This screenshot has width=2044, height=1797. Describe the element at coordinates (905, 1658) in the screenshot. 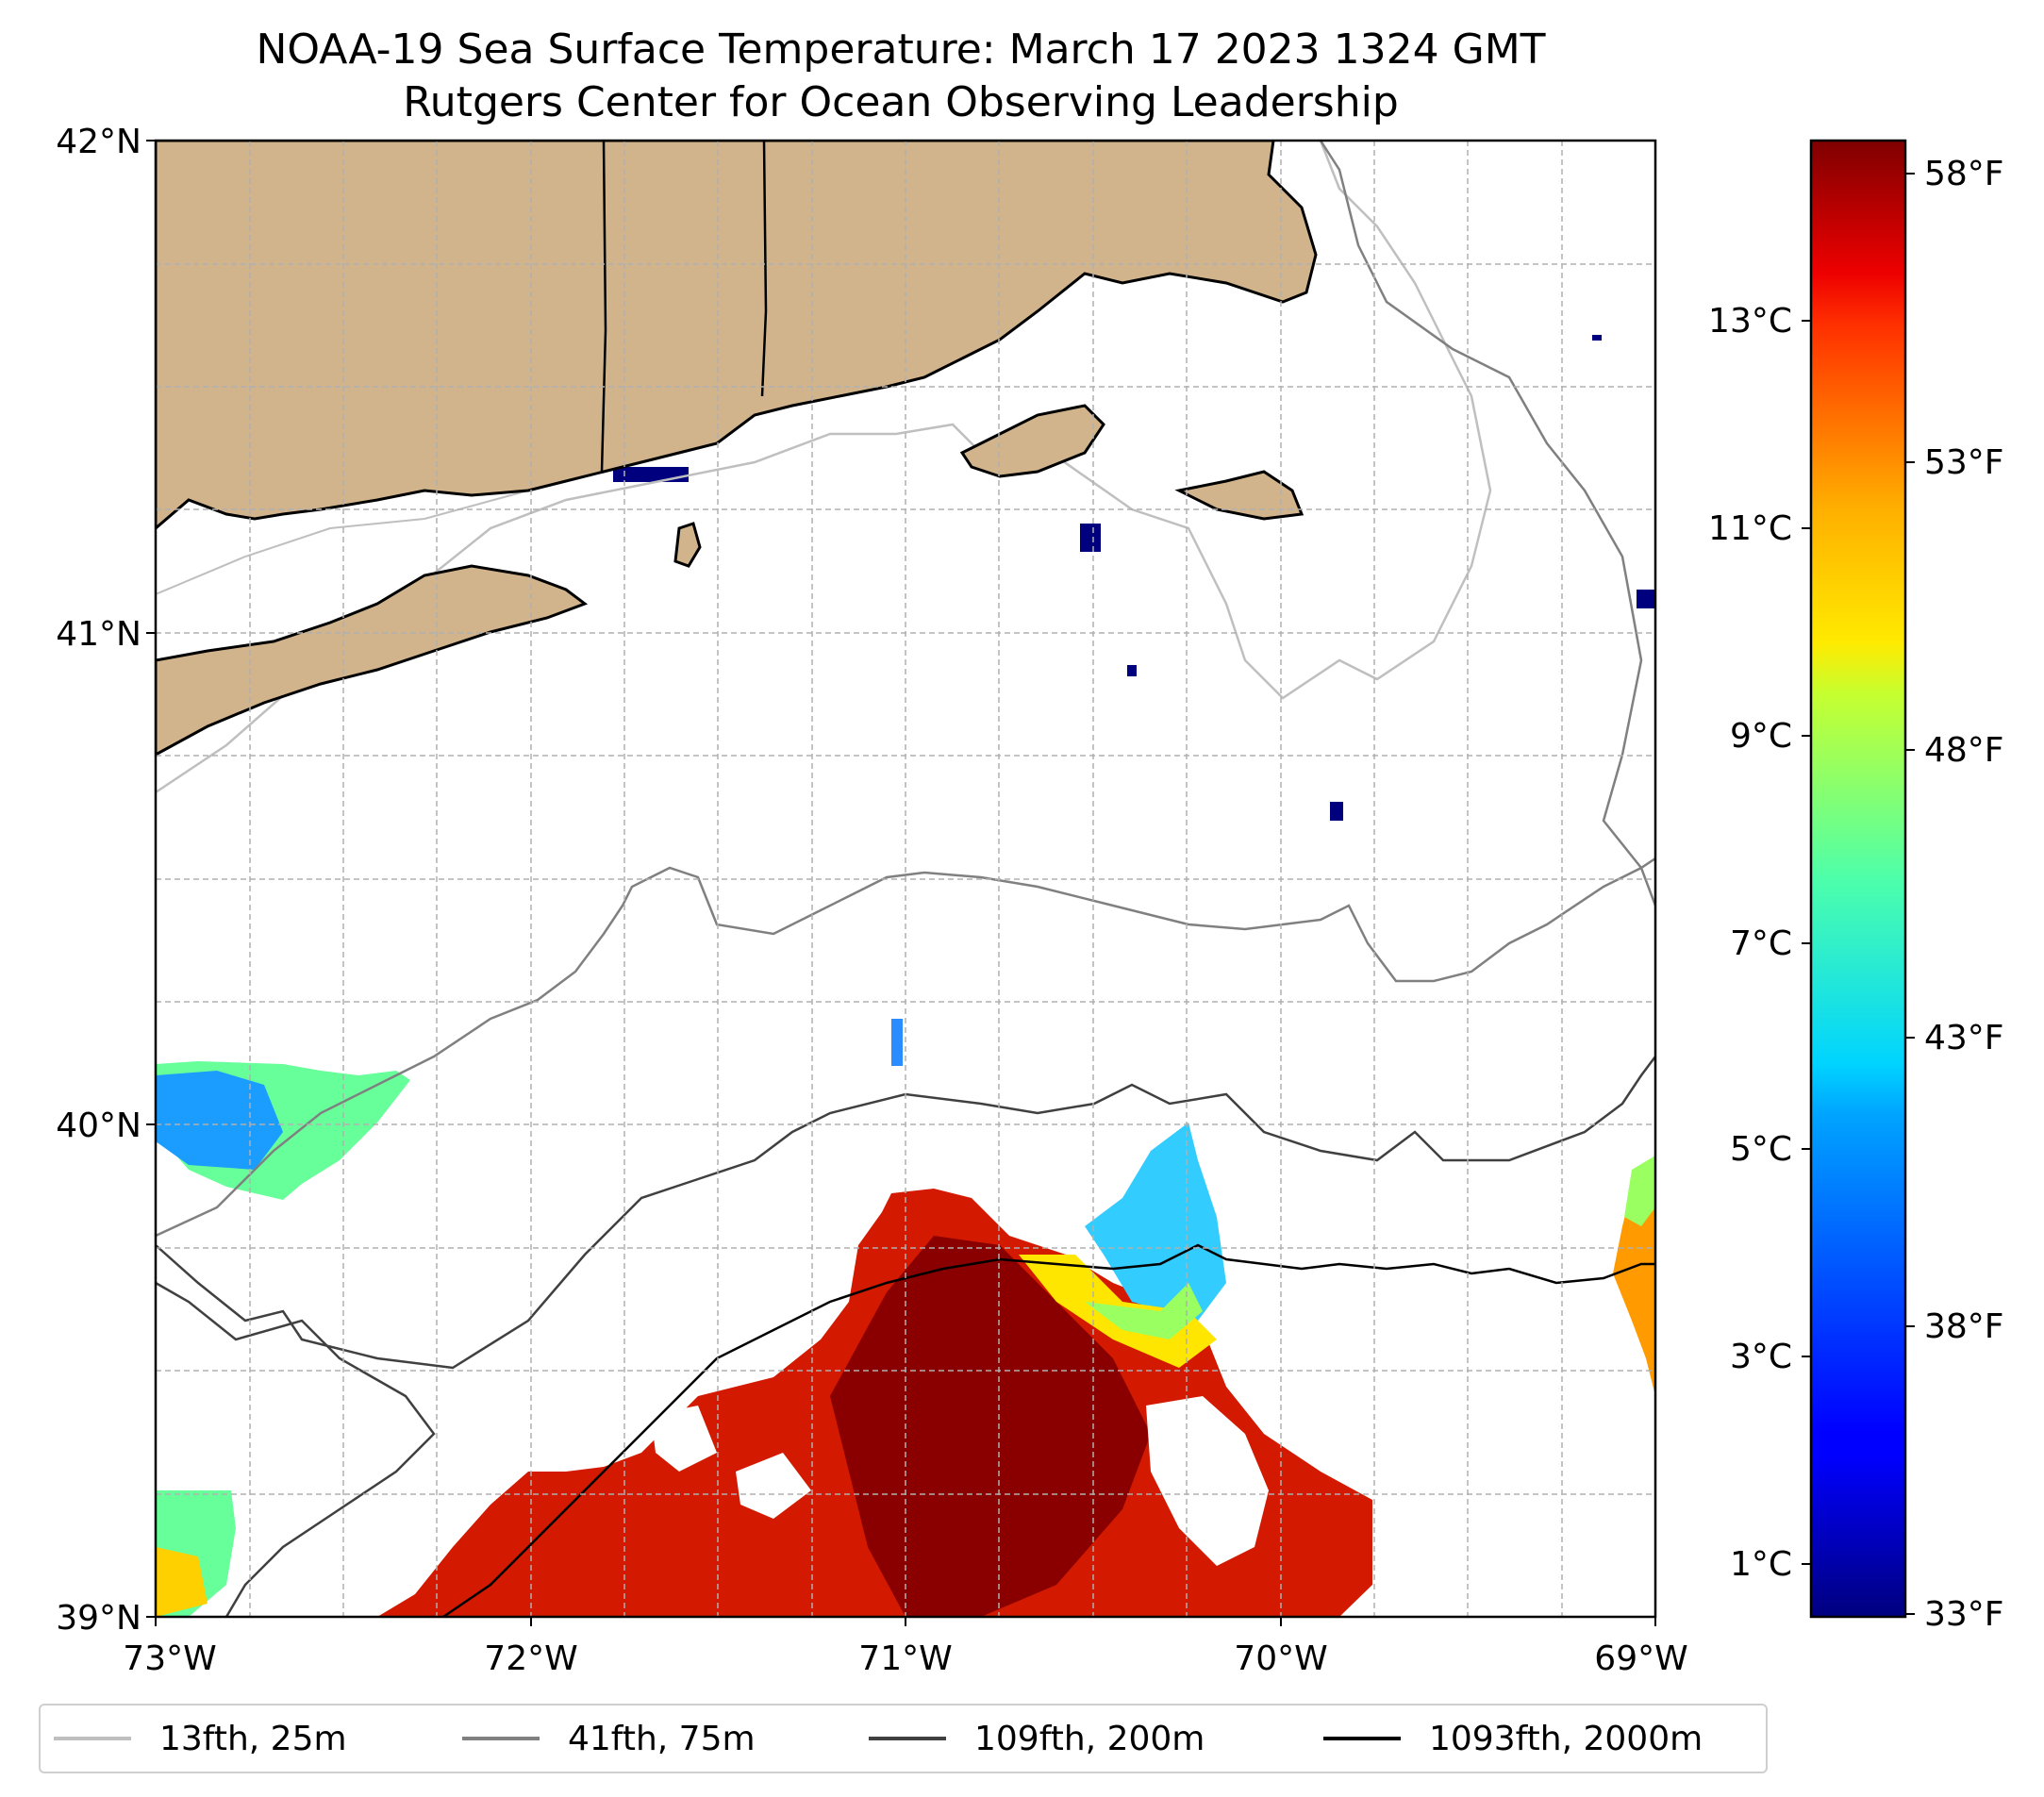

I see `lon-tick-71: 71°W` at that location.